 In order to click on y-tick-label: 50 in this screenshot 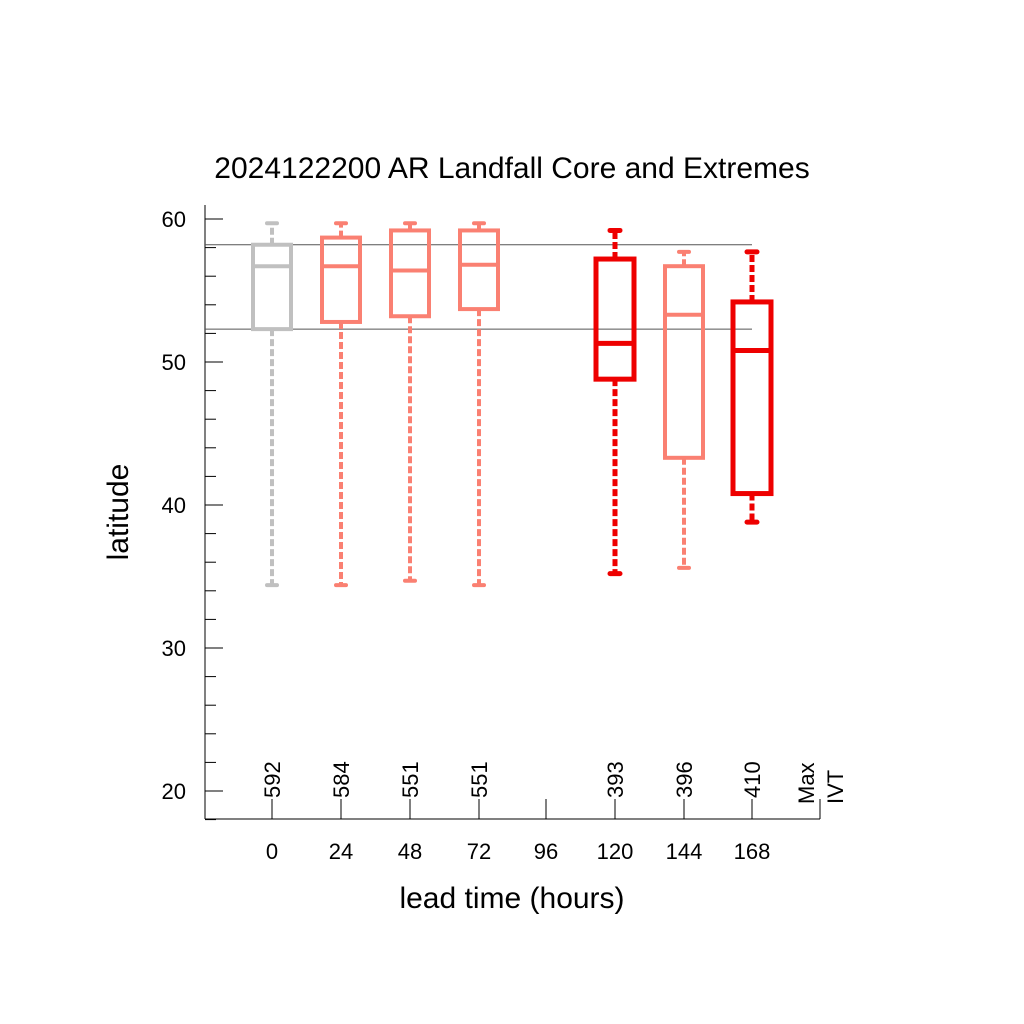, I will do `click(174, 362)`.